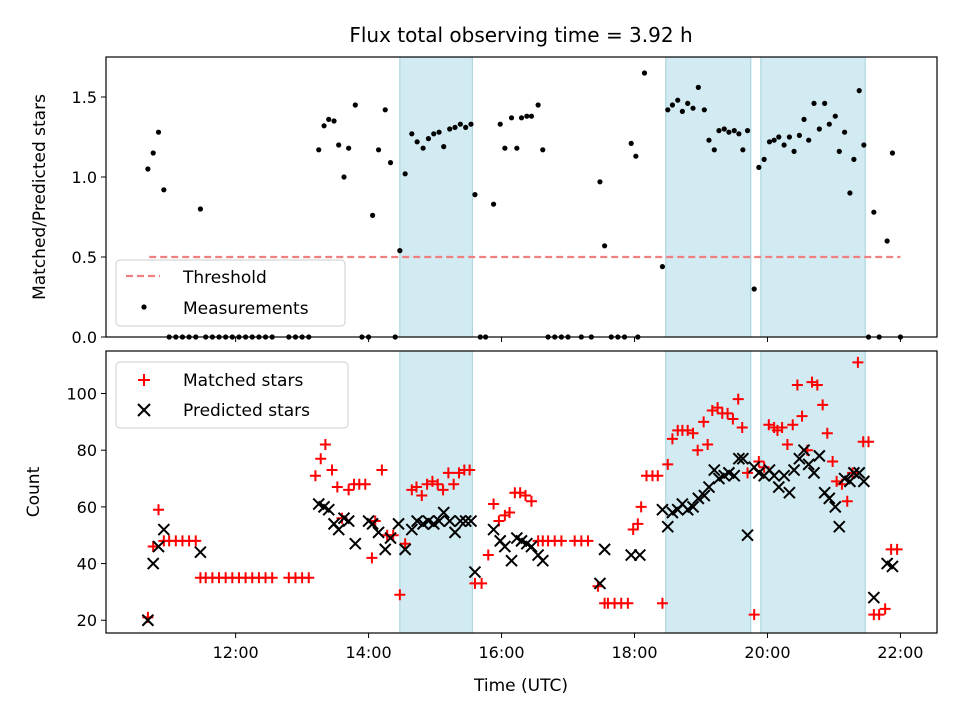  I want to click on top-y-tick-label: 0.0, so click(84, 337).